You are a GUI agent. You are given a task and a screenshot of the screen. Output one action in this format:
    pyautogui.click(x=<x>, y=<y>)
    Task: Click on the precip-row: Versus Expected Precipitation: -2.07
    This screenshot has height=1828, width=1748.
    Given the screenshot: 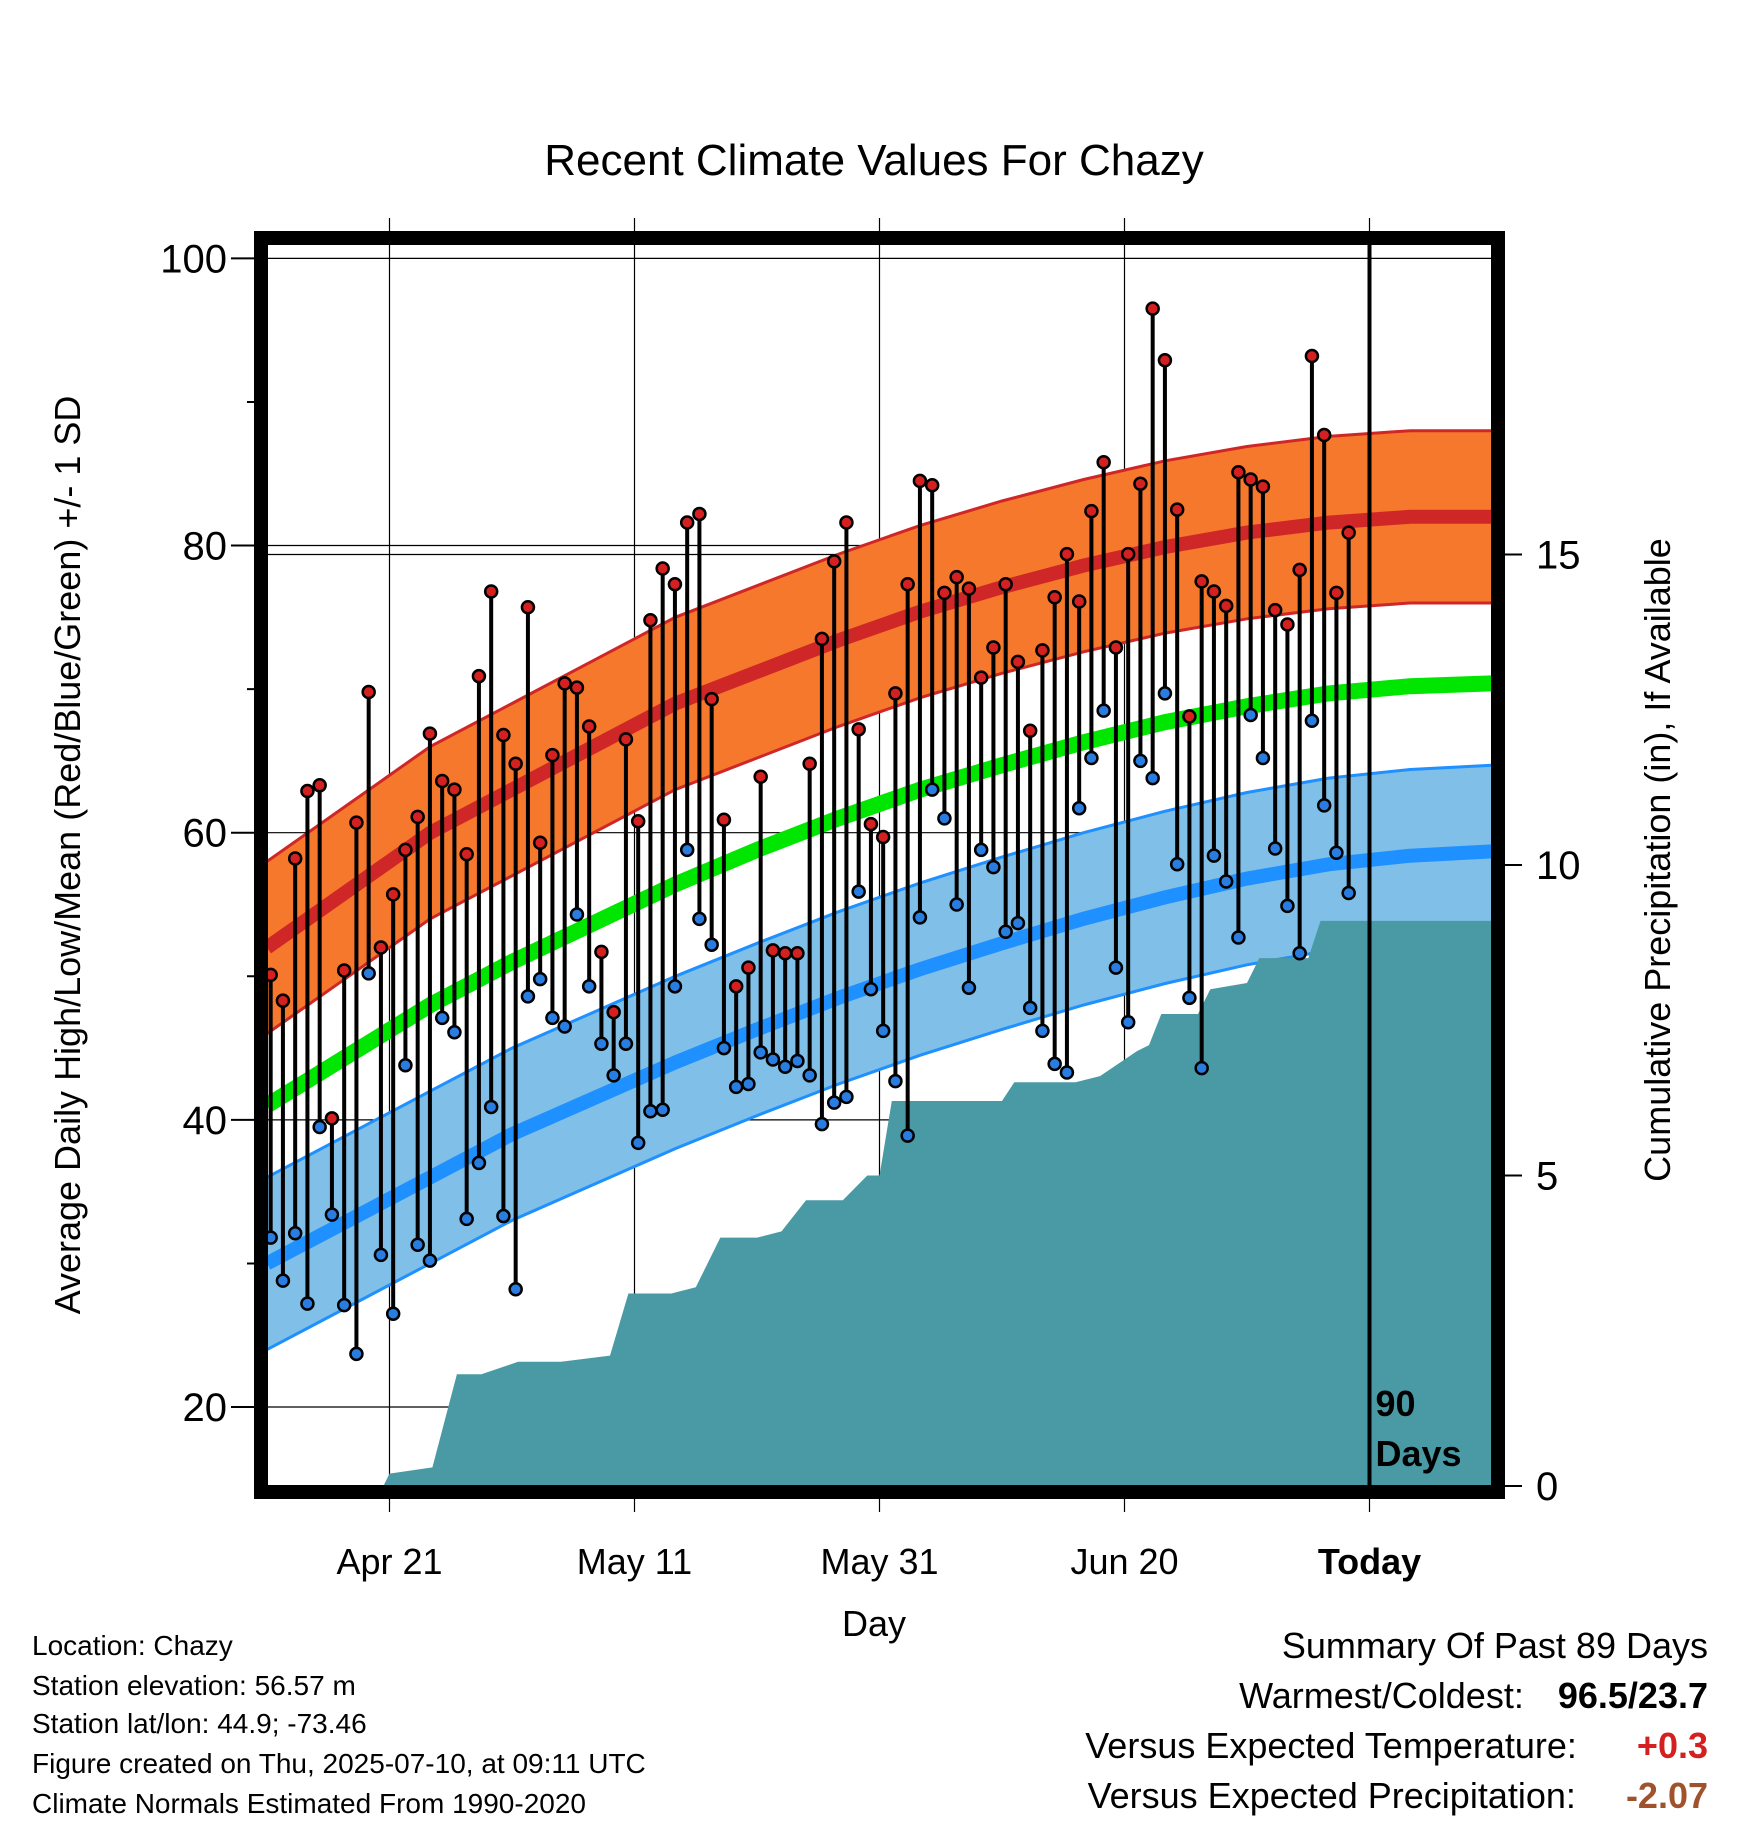 What is the action you would take?
    pyautogui.click(x=1398, y=1796)
    